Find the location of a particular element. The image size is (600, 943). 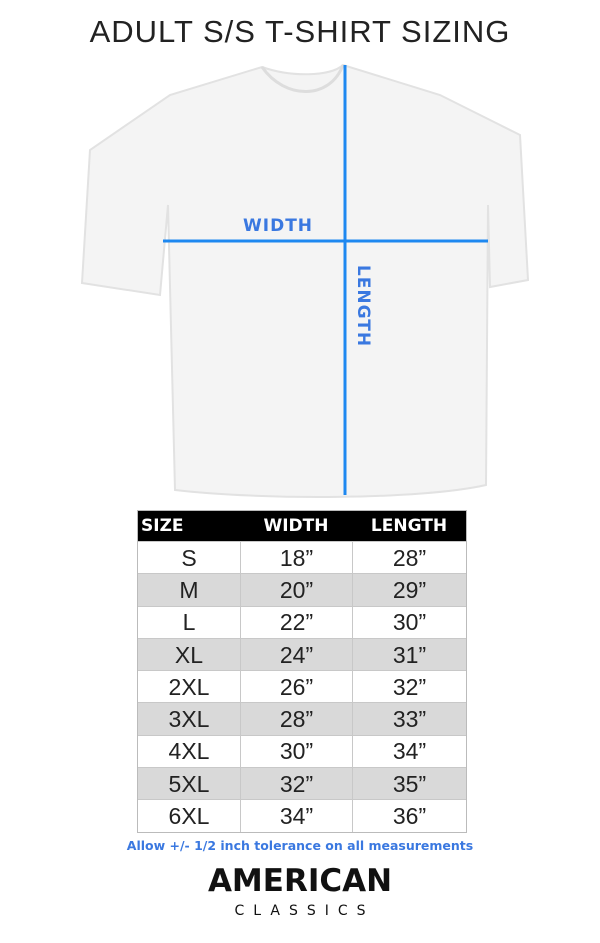

logo-classics: CLASSICS is located at coordinates (304, 911).